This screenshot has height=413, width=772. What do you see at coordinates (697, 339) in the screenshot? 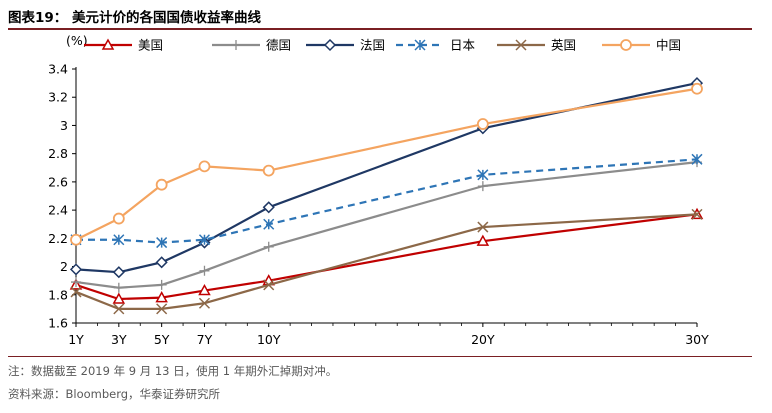
I see `x-tick-label: 30Y` at bounding box center [697, 339].